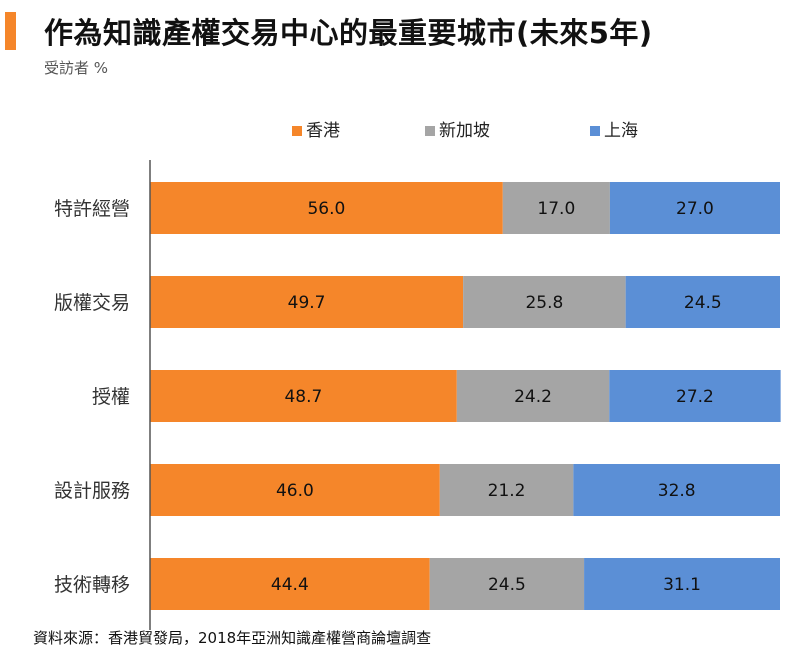 Image resolution: width=800 pixels, height=660 pixels. I want to click on data-label-0-4: 44.4, so click(290, 585).